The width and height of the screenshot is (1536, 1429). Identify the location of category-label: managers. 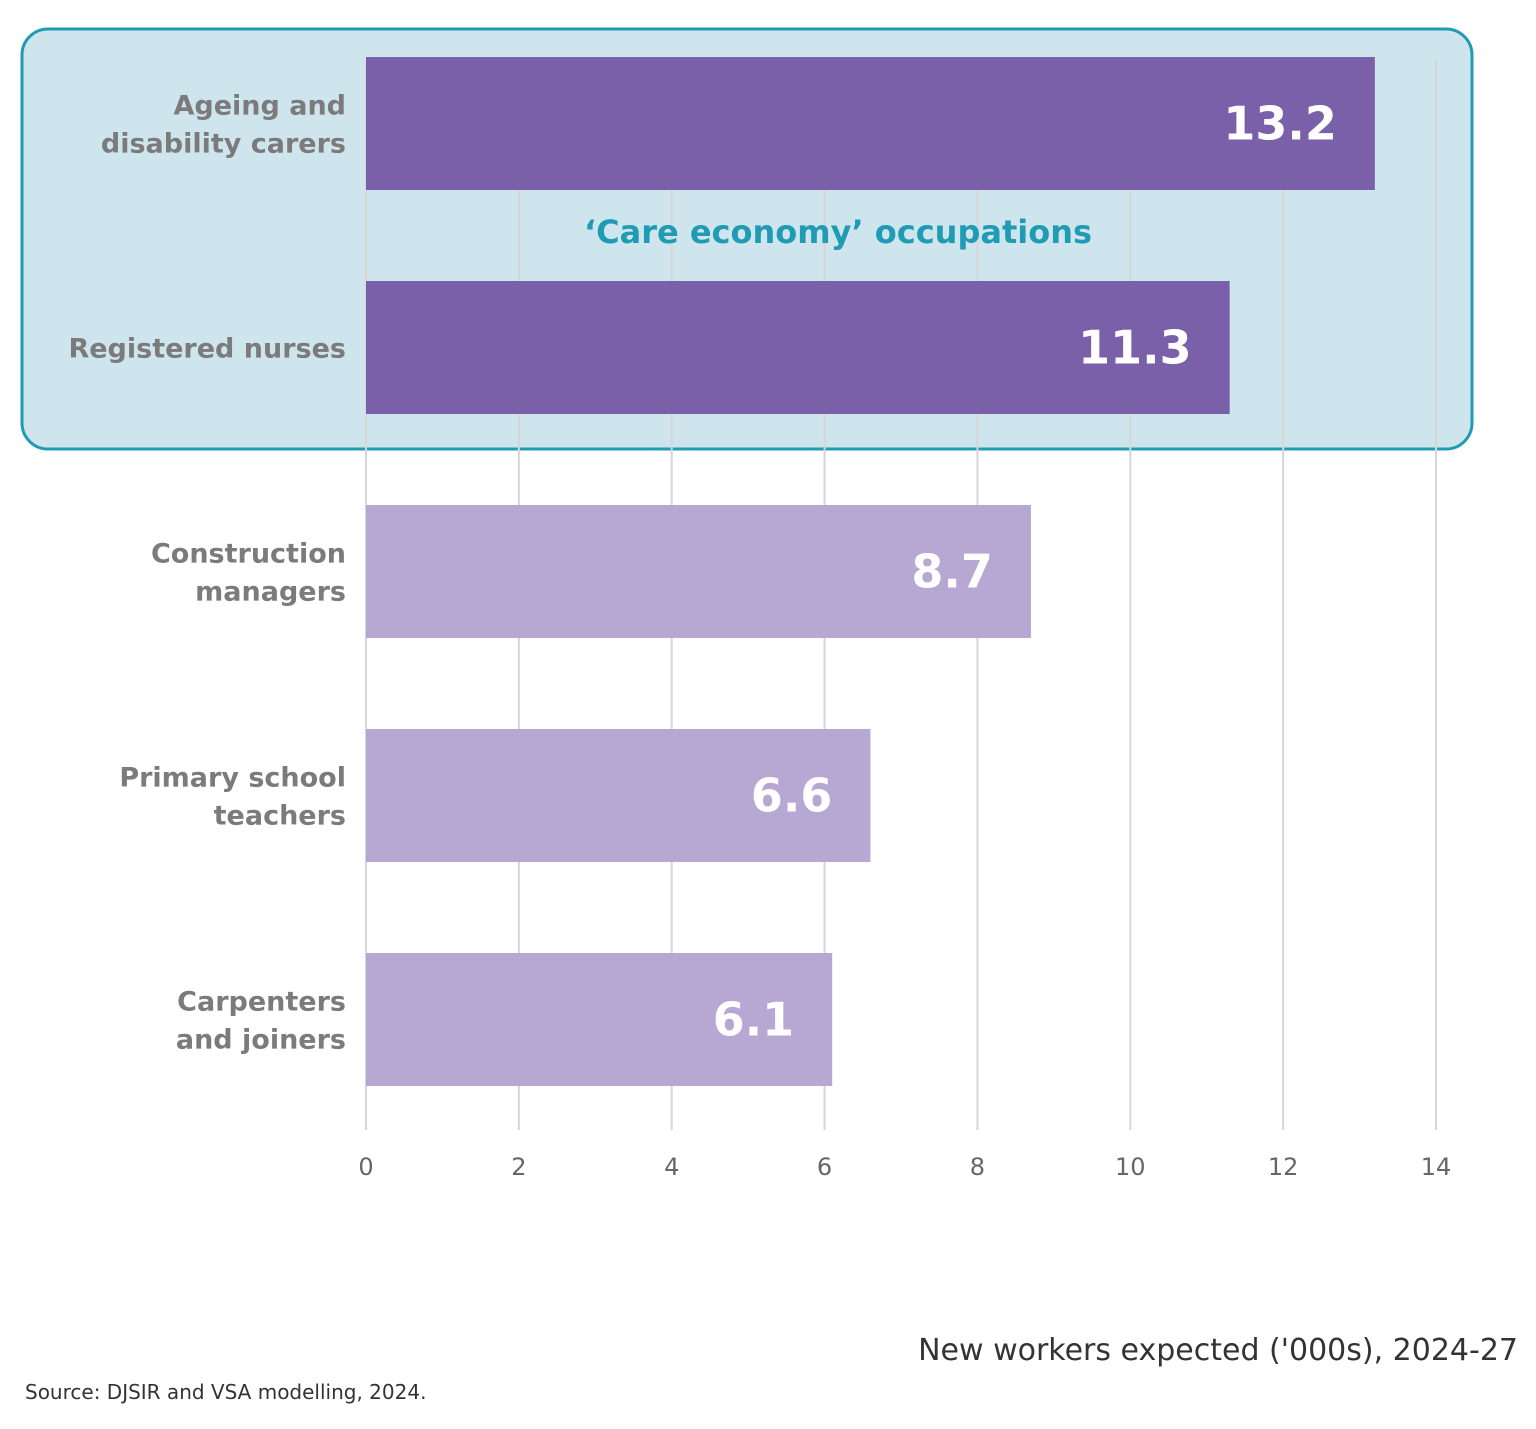
(270, 592).